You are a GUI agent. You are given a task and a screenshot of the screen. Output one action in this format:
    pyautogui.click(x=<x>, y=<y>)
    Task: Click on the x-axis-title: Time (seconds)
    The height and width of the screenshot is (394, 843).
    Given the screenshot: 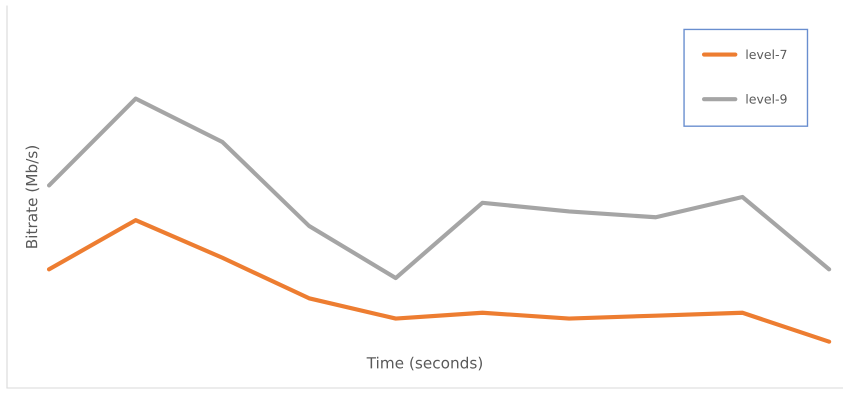 What is the action you would take?
    pyautogui.click(x=424, y=363)
    